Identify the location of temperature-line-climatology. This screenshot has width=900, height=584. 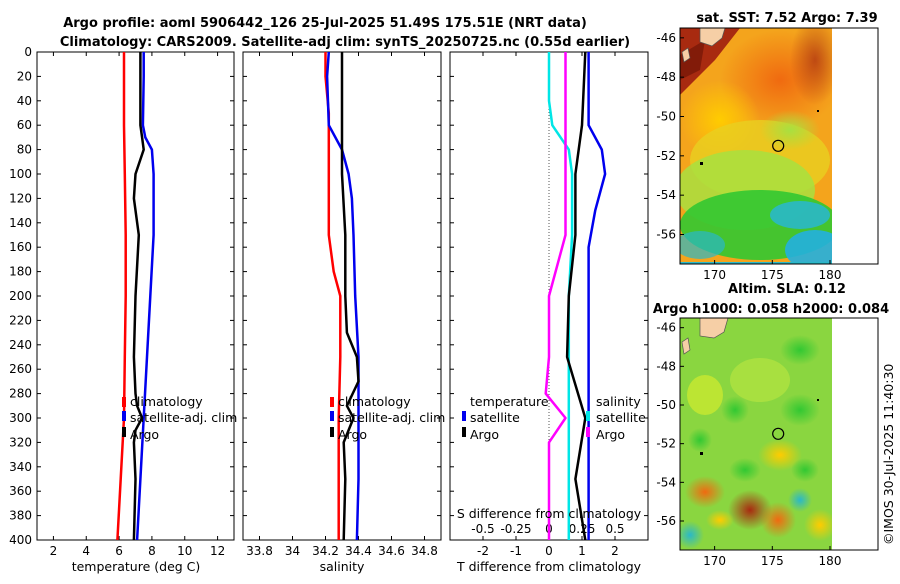
(121, 296).